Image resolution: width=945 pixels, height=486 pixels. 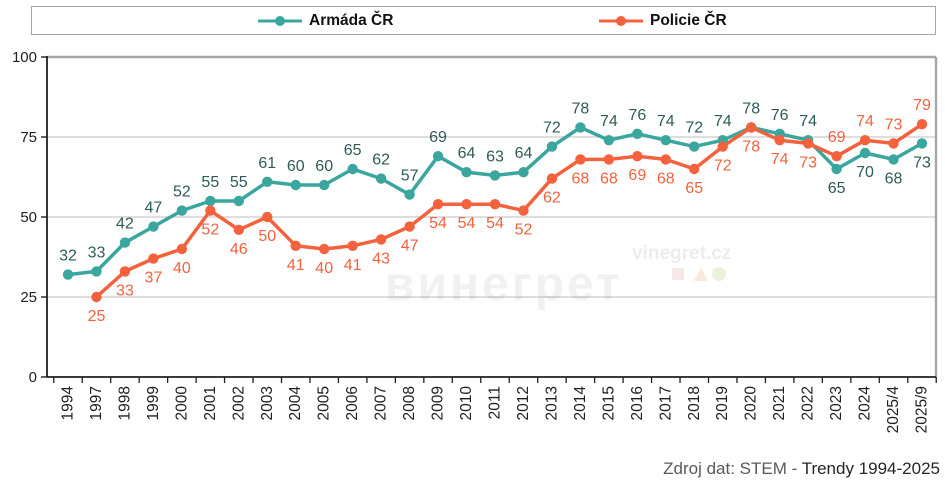 I want to click on data-label-policie: 78, so click(x=751, y=146).